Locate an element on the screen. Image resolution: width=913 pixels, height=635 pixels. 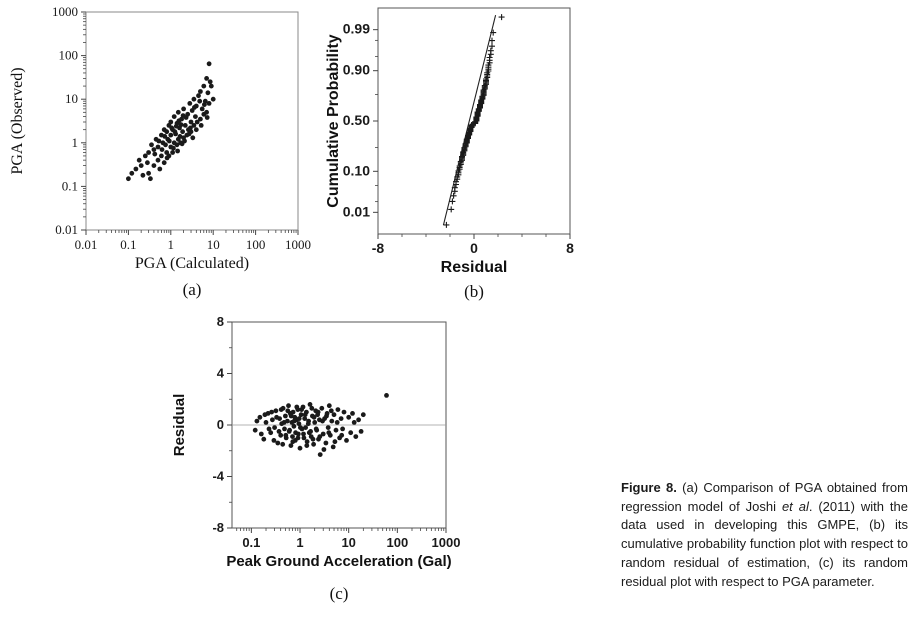
y-axis-label: Cumulative Probability is located at coordinates (333, 120).